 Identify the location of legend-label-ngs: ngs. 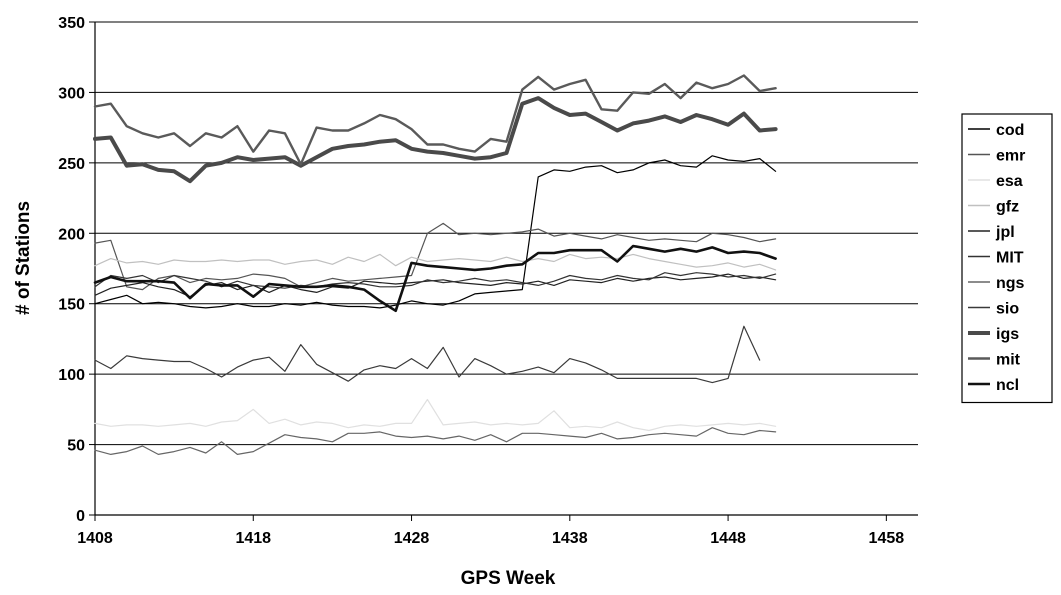
(1010, 283).